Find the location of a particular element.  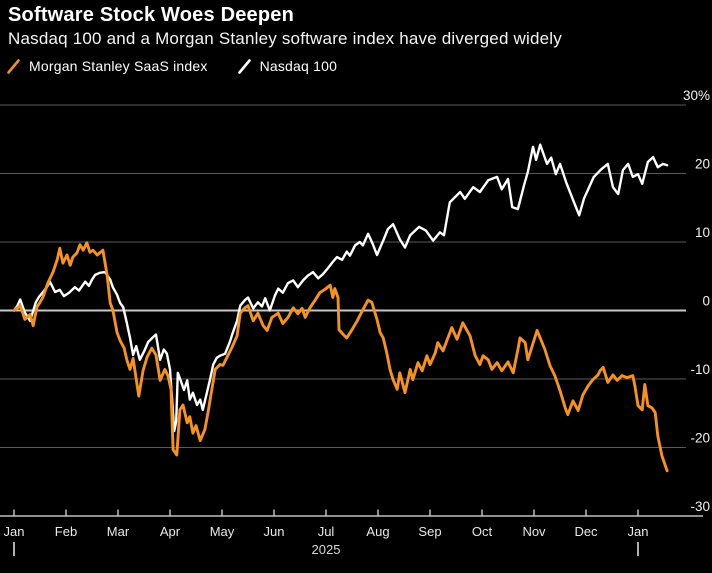

month-label: Sep is located at coordinates (429, 531).